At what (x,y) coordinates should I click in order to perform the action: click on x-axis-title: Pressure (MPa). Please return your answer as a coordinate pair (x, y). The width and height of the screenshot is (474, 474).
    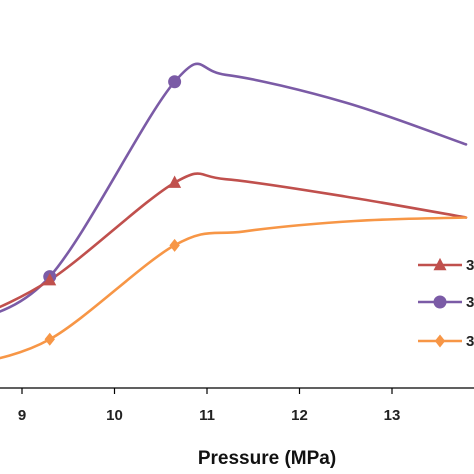
    Looking at the image, I should click on (267, 458).